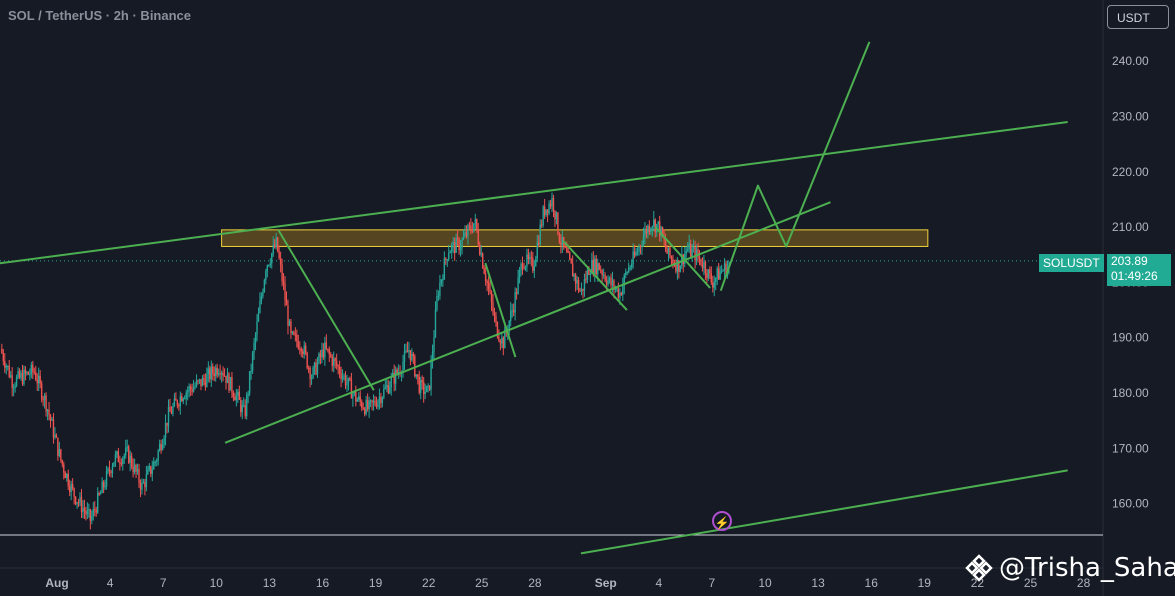 This screenshot has height=596, width=1175. Describe the element at coordinates (1138, 17) in the screenshot. I see `currency-unit-button: USDT` at that location.